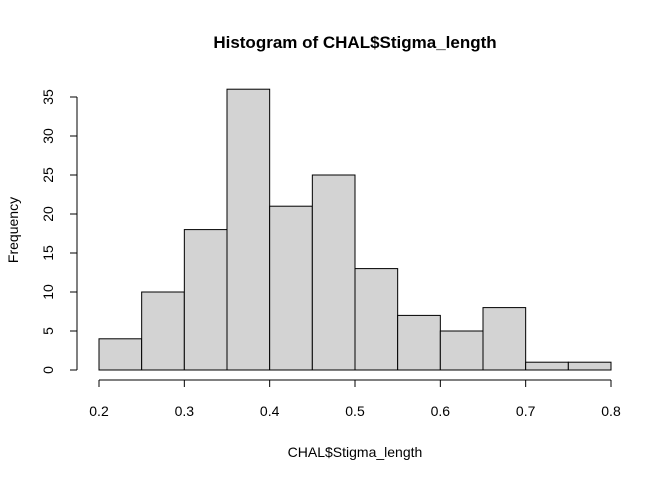  I want to click on x-tick-label: 0.4, so click(270, 411).